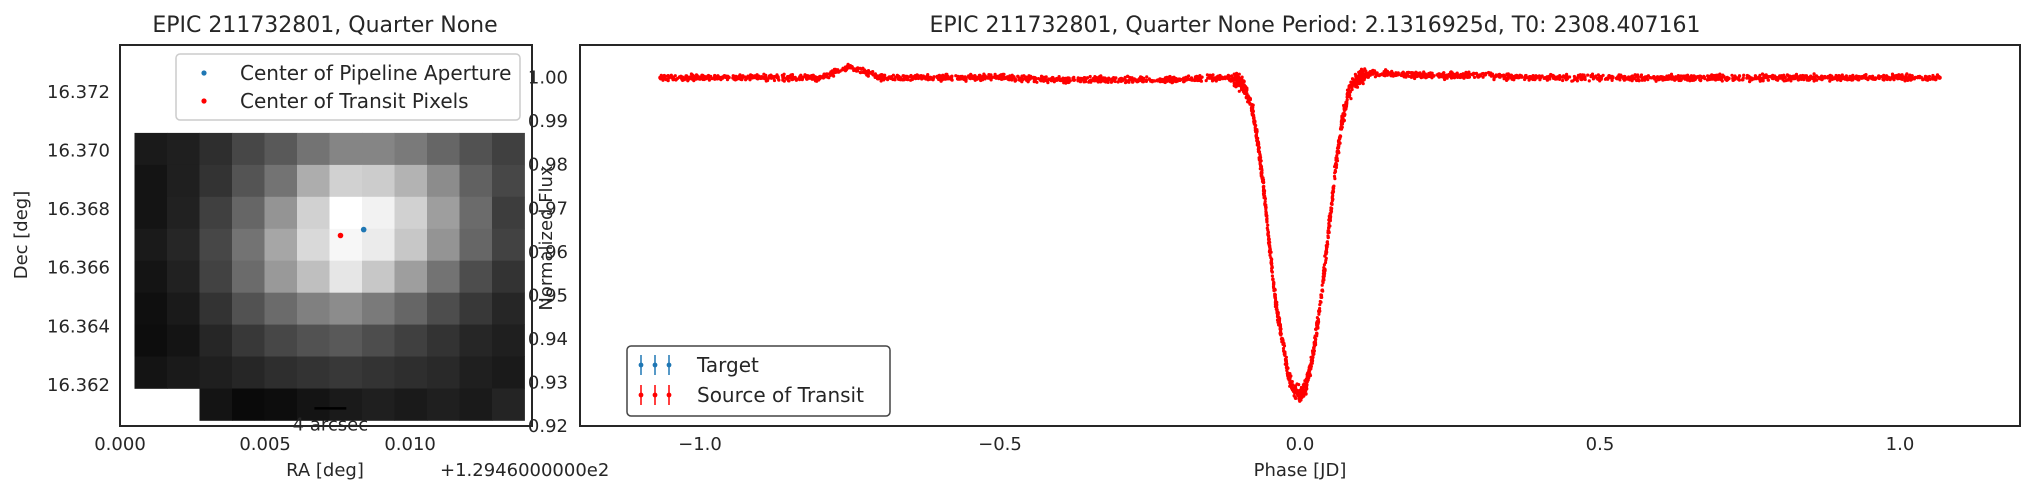 The width and height of the screenshot is (2030, 497). Describe the element at coordinates (1296, 444) in the screenshot. I see `light-curve-x-ticks: −1.0 −0.5 0.0 0.5 1.0` at that location.